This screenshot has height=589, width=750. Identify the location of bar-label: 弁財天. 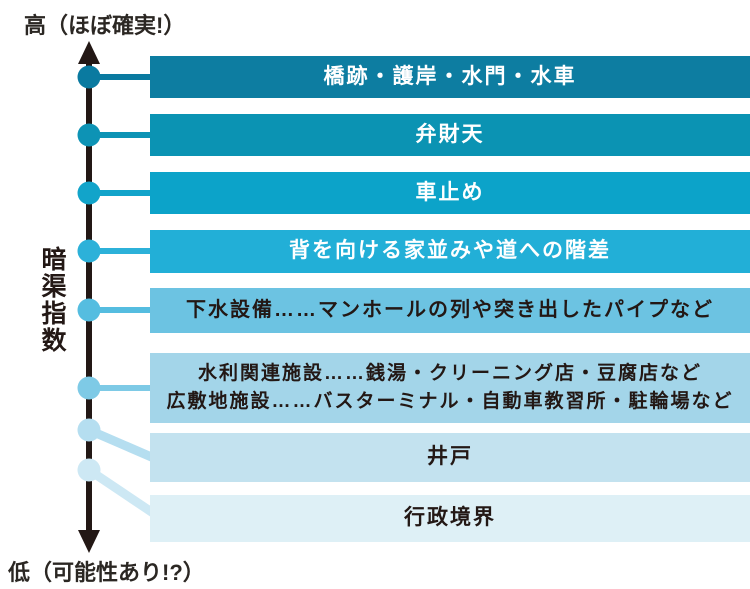
(450, 134).